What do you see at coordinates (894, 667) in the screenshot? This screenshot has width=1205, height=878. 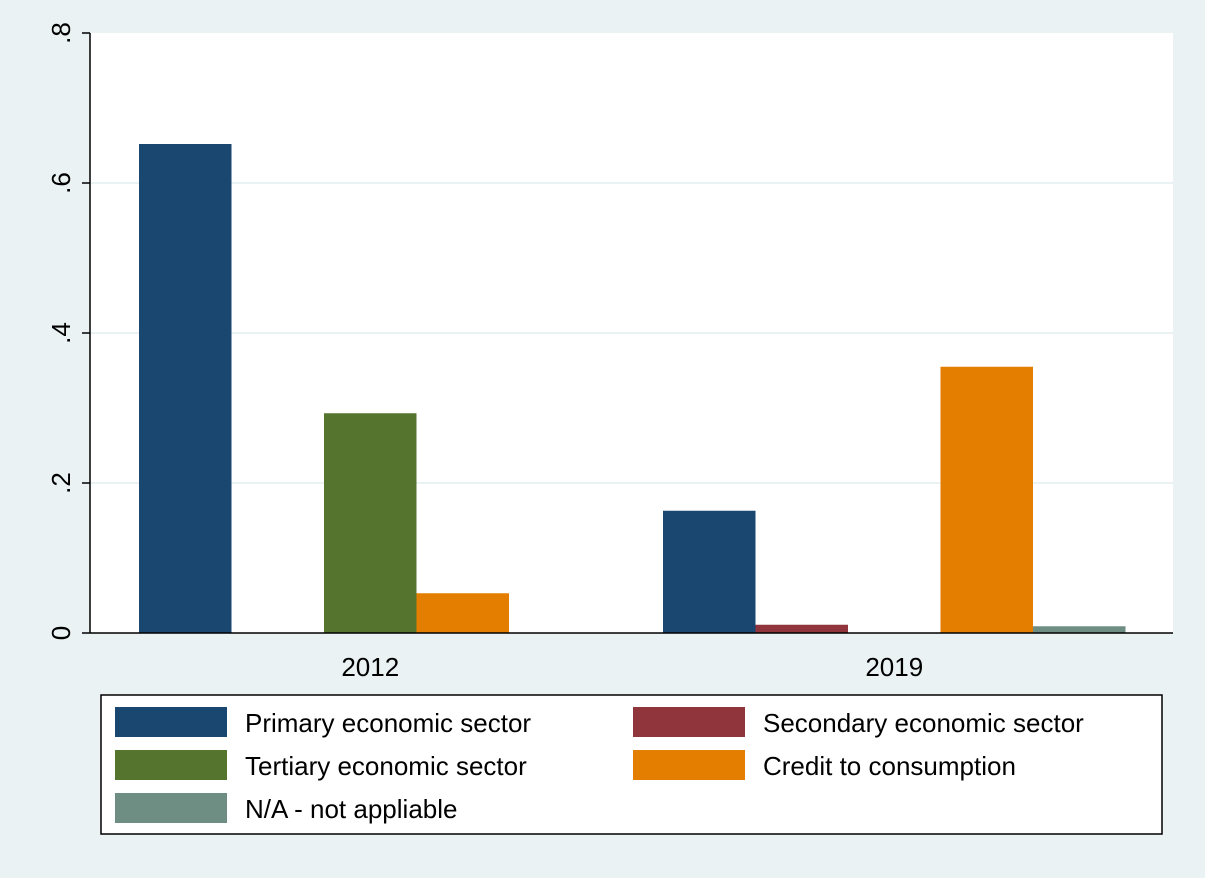 I see `x-tick-label: 2019` at bounding box center [894, 667].